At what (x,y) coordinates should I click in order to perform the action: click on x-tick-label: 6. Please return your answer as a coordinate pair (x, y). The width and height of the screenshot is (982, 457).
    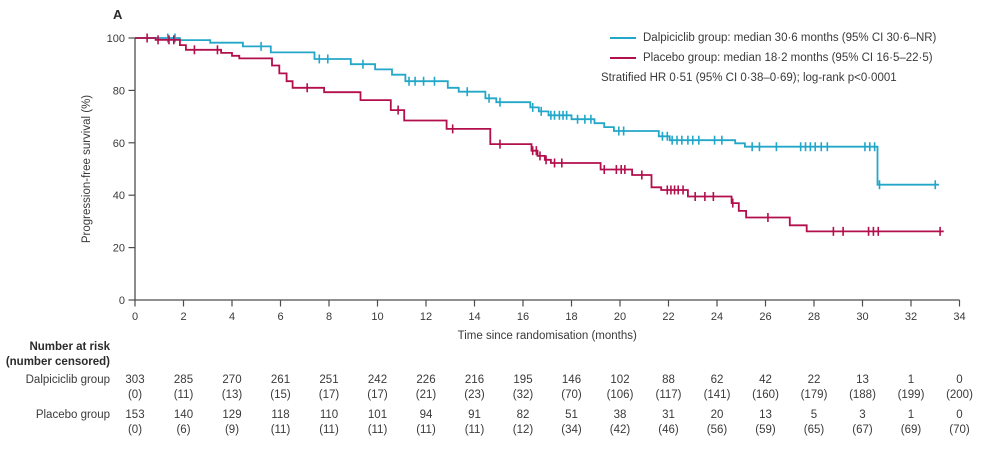
    Looking at the image, I should click on (280, 317).